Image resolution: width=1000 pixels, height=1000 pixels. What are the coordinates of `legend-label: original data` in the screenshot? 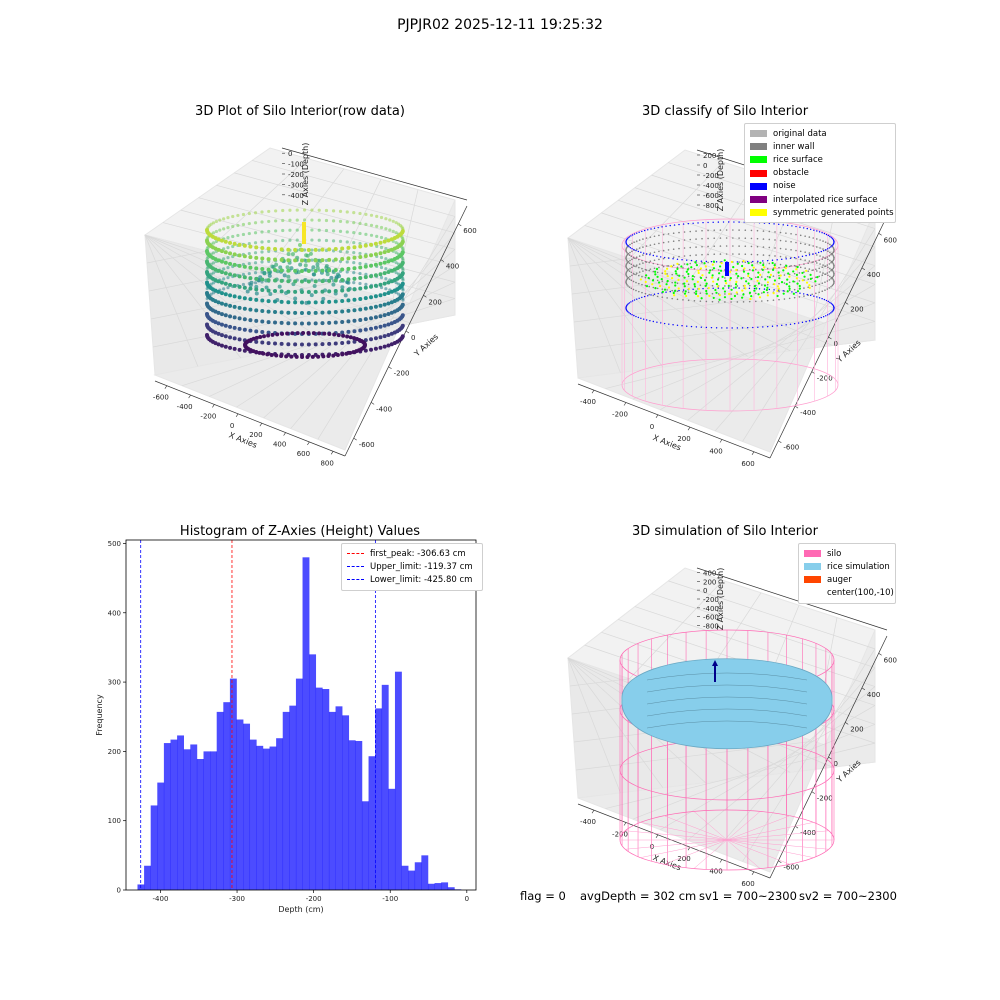 It's located at (800, 133).